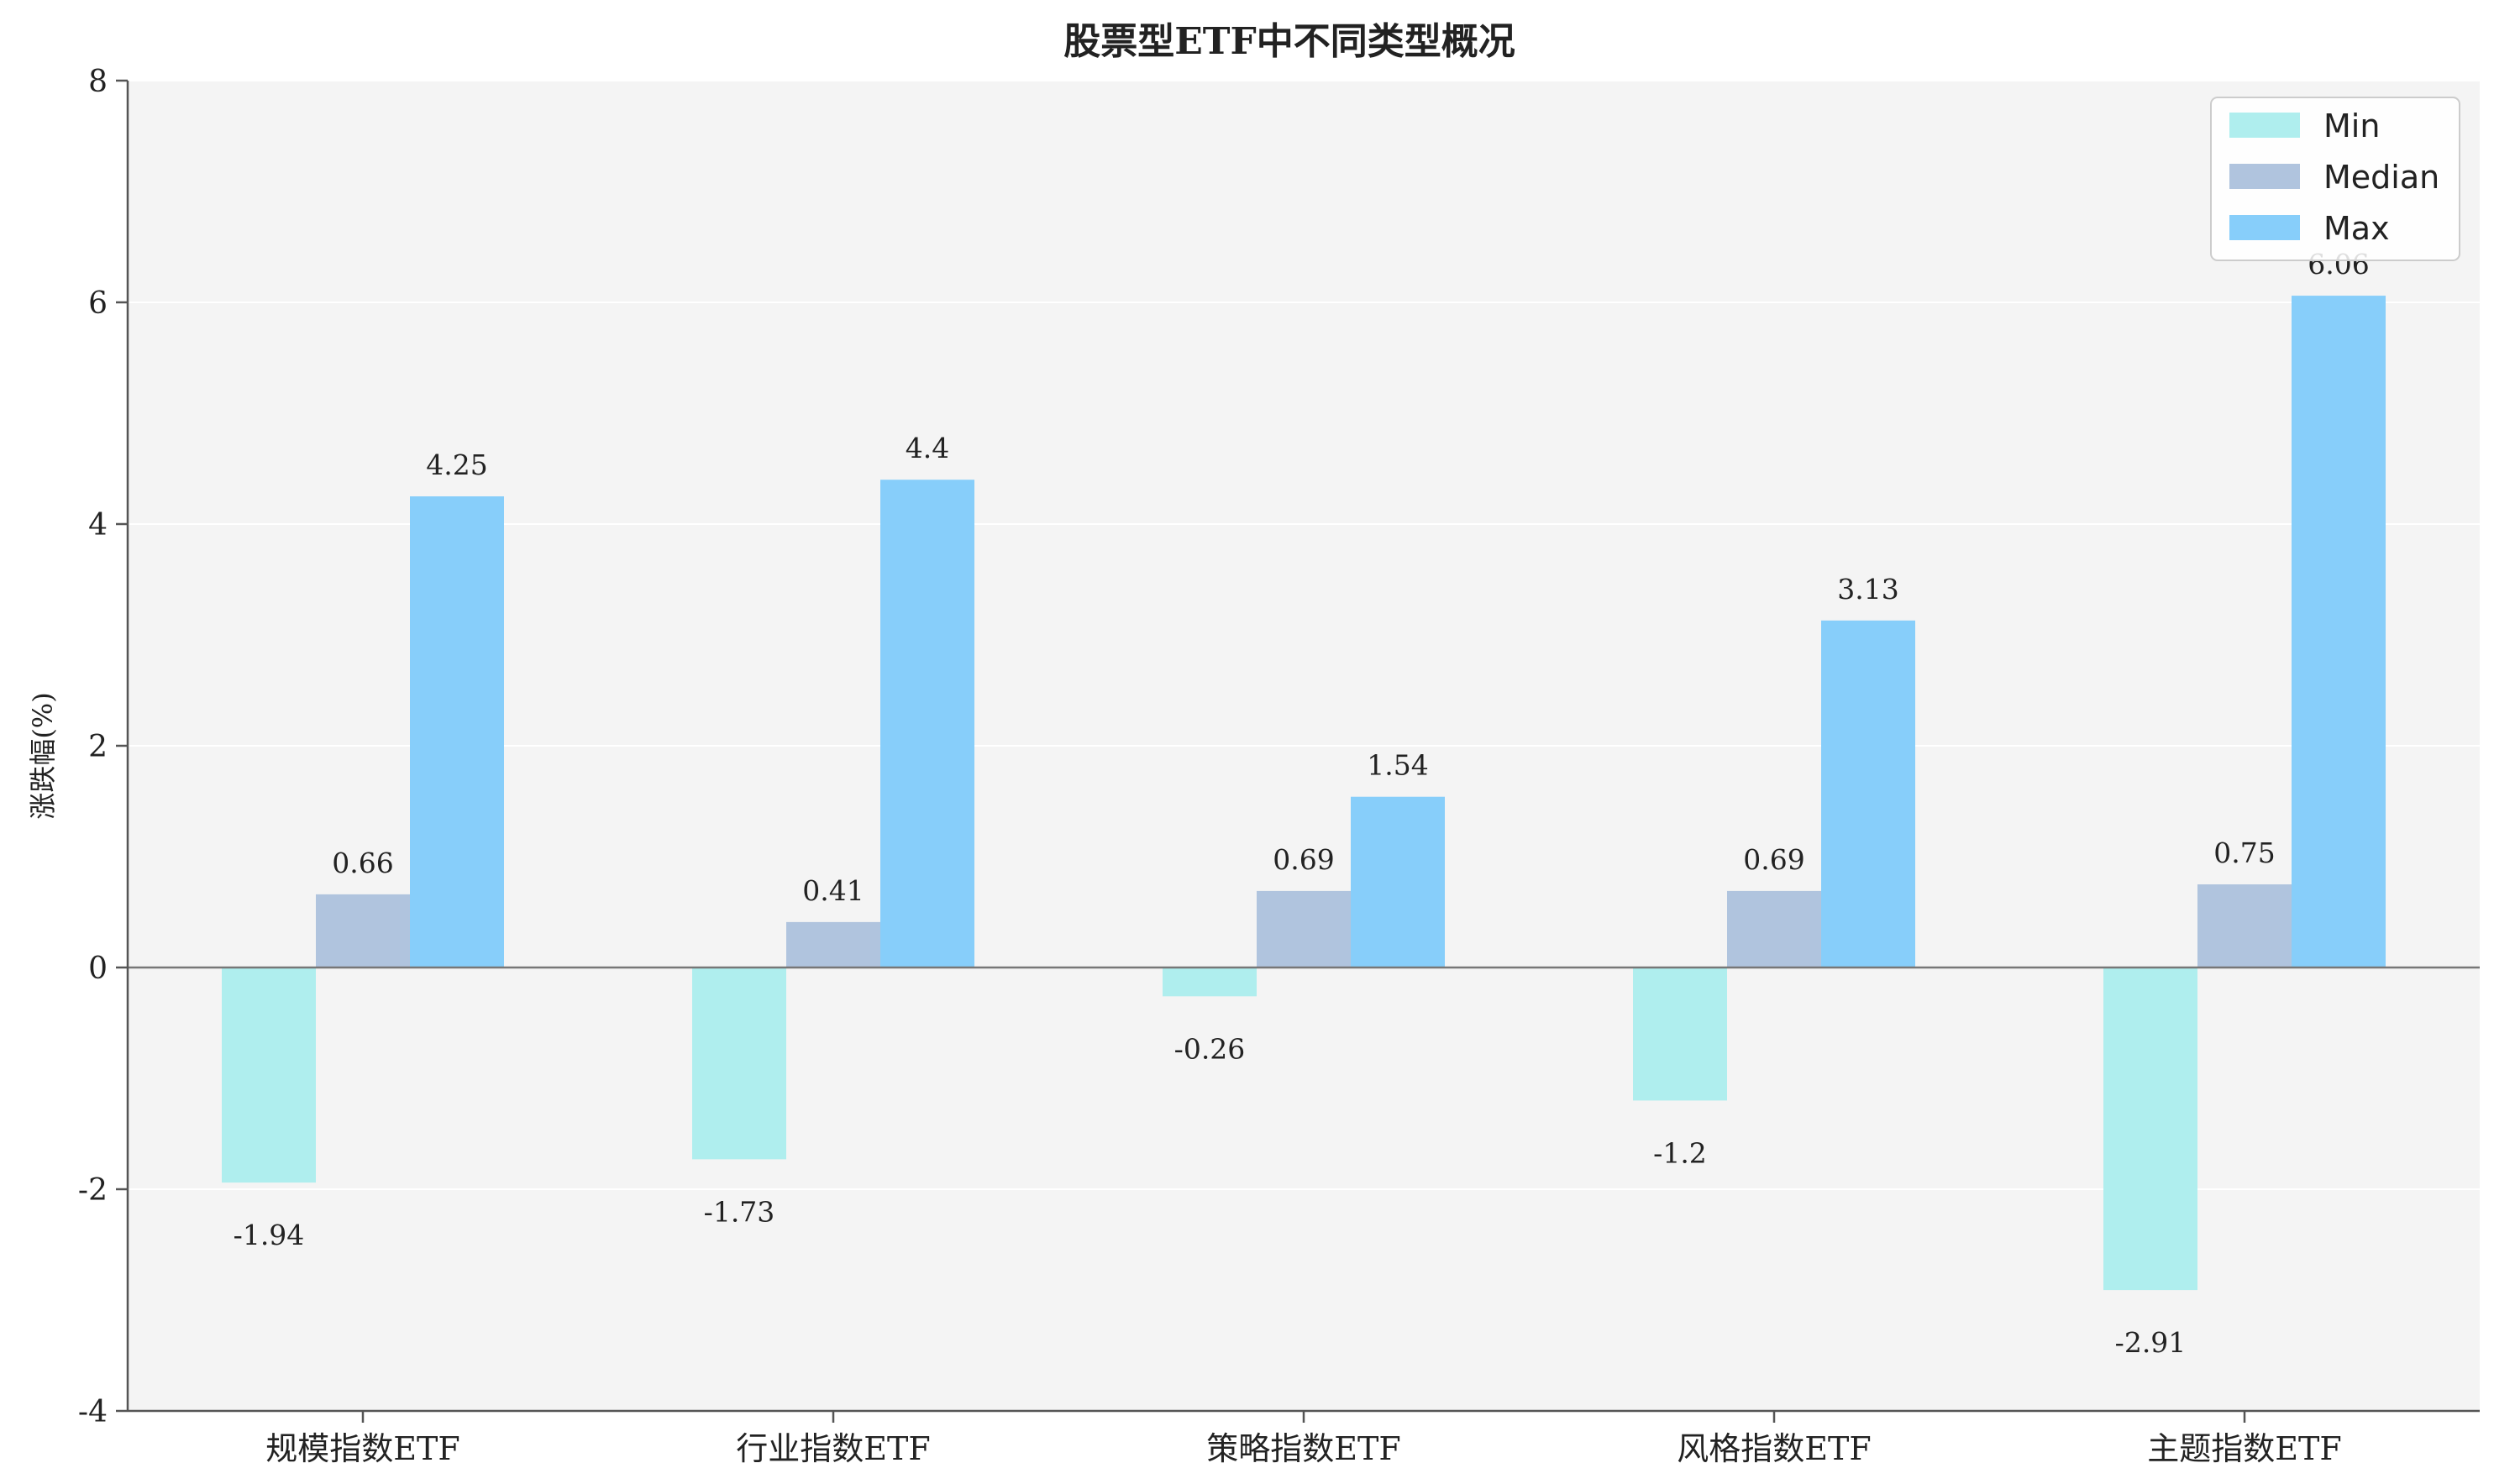 The image size is (2494, 1484). What do you see at coordinates (2265, 177) in the screenshot?
I see `legend-swatch-median` at bounding box center [2265, 177].